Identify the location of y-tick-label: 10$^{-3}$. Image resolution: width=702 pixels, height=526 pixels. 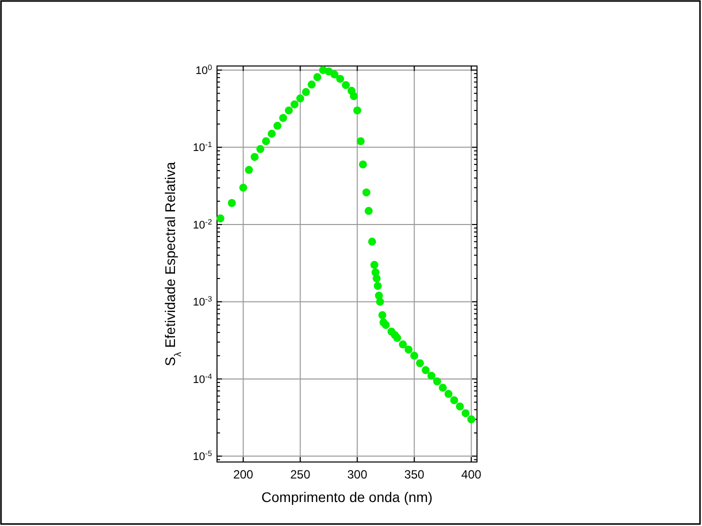
(202, 301).